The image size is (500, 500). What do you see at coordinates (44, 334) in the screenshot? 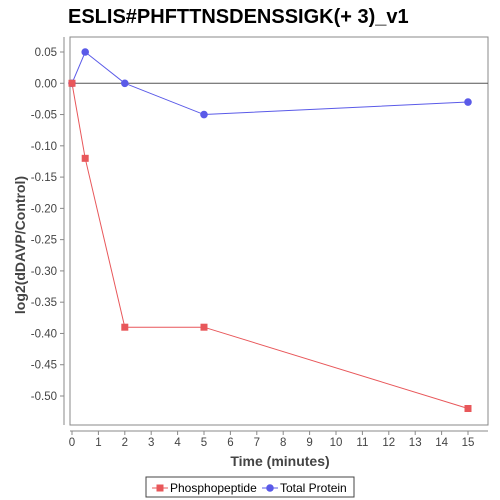
I see `y-tick-label: -0.40` at bounding box center [44, 334].